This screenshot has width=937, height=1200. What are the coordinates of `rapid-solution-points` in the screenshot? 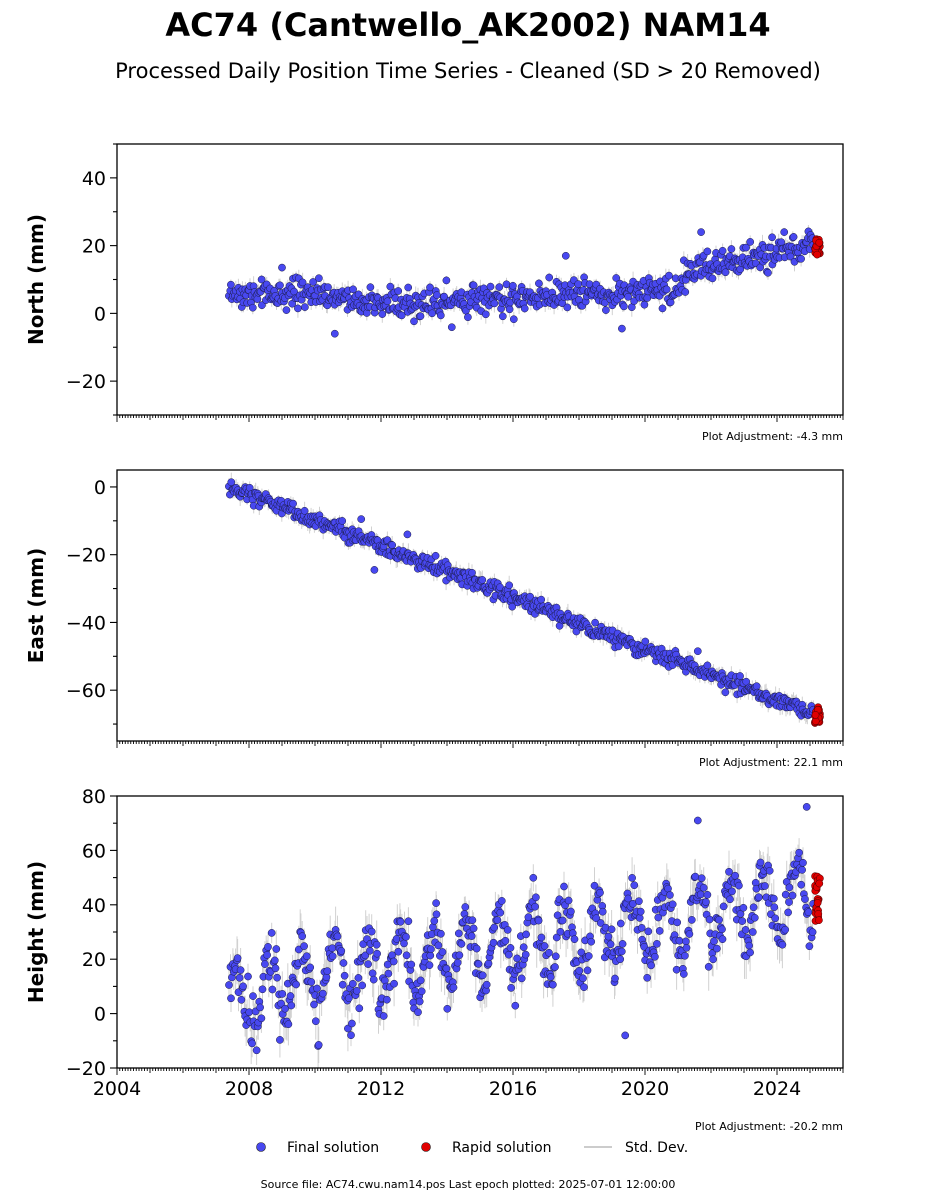 It's located at (817, 247).